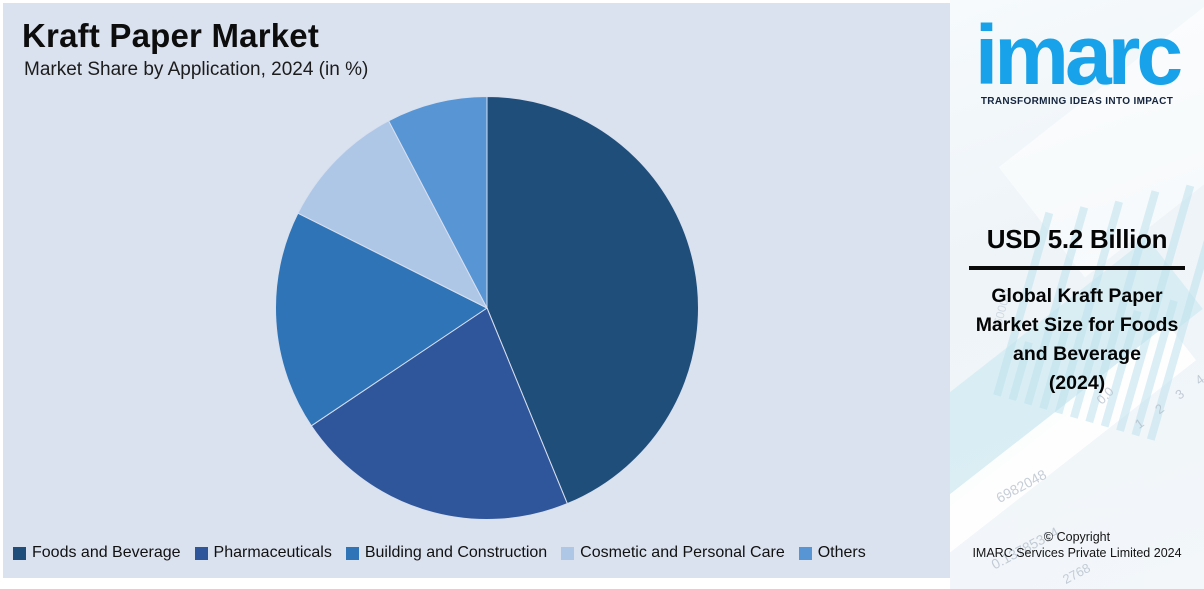 The image size is (1204, 589). I want to click on legend-label: Foods and Beverage, so click(106, 552).